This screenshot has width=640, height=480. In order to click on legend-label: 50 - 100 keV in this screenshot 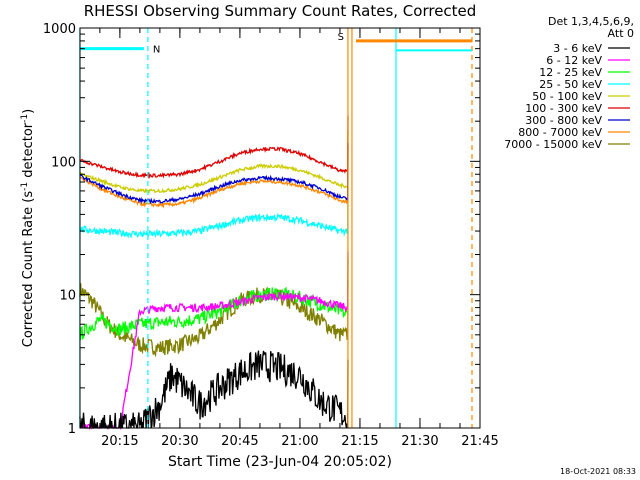, I will do `click(567, 96)`.